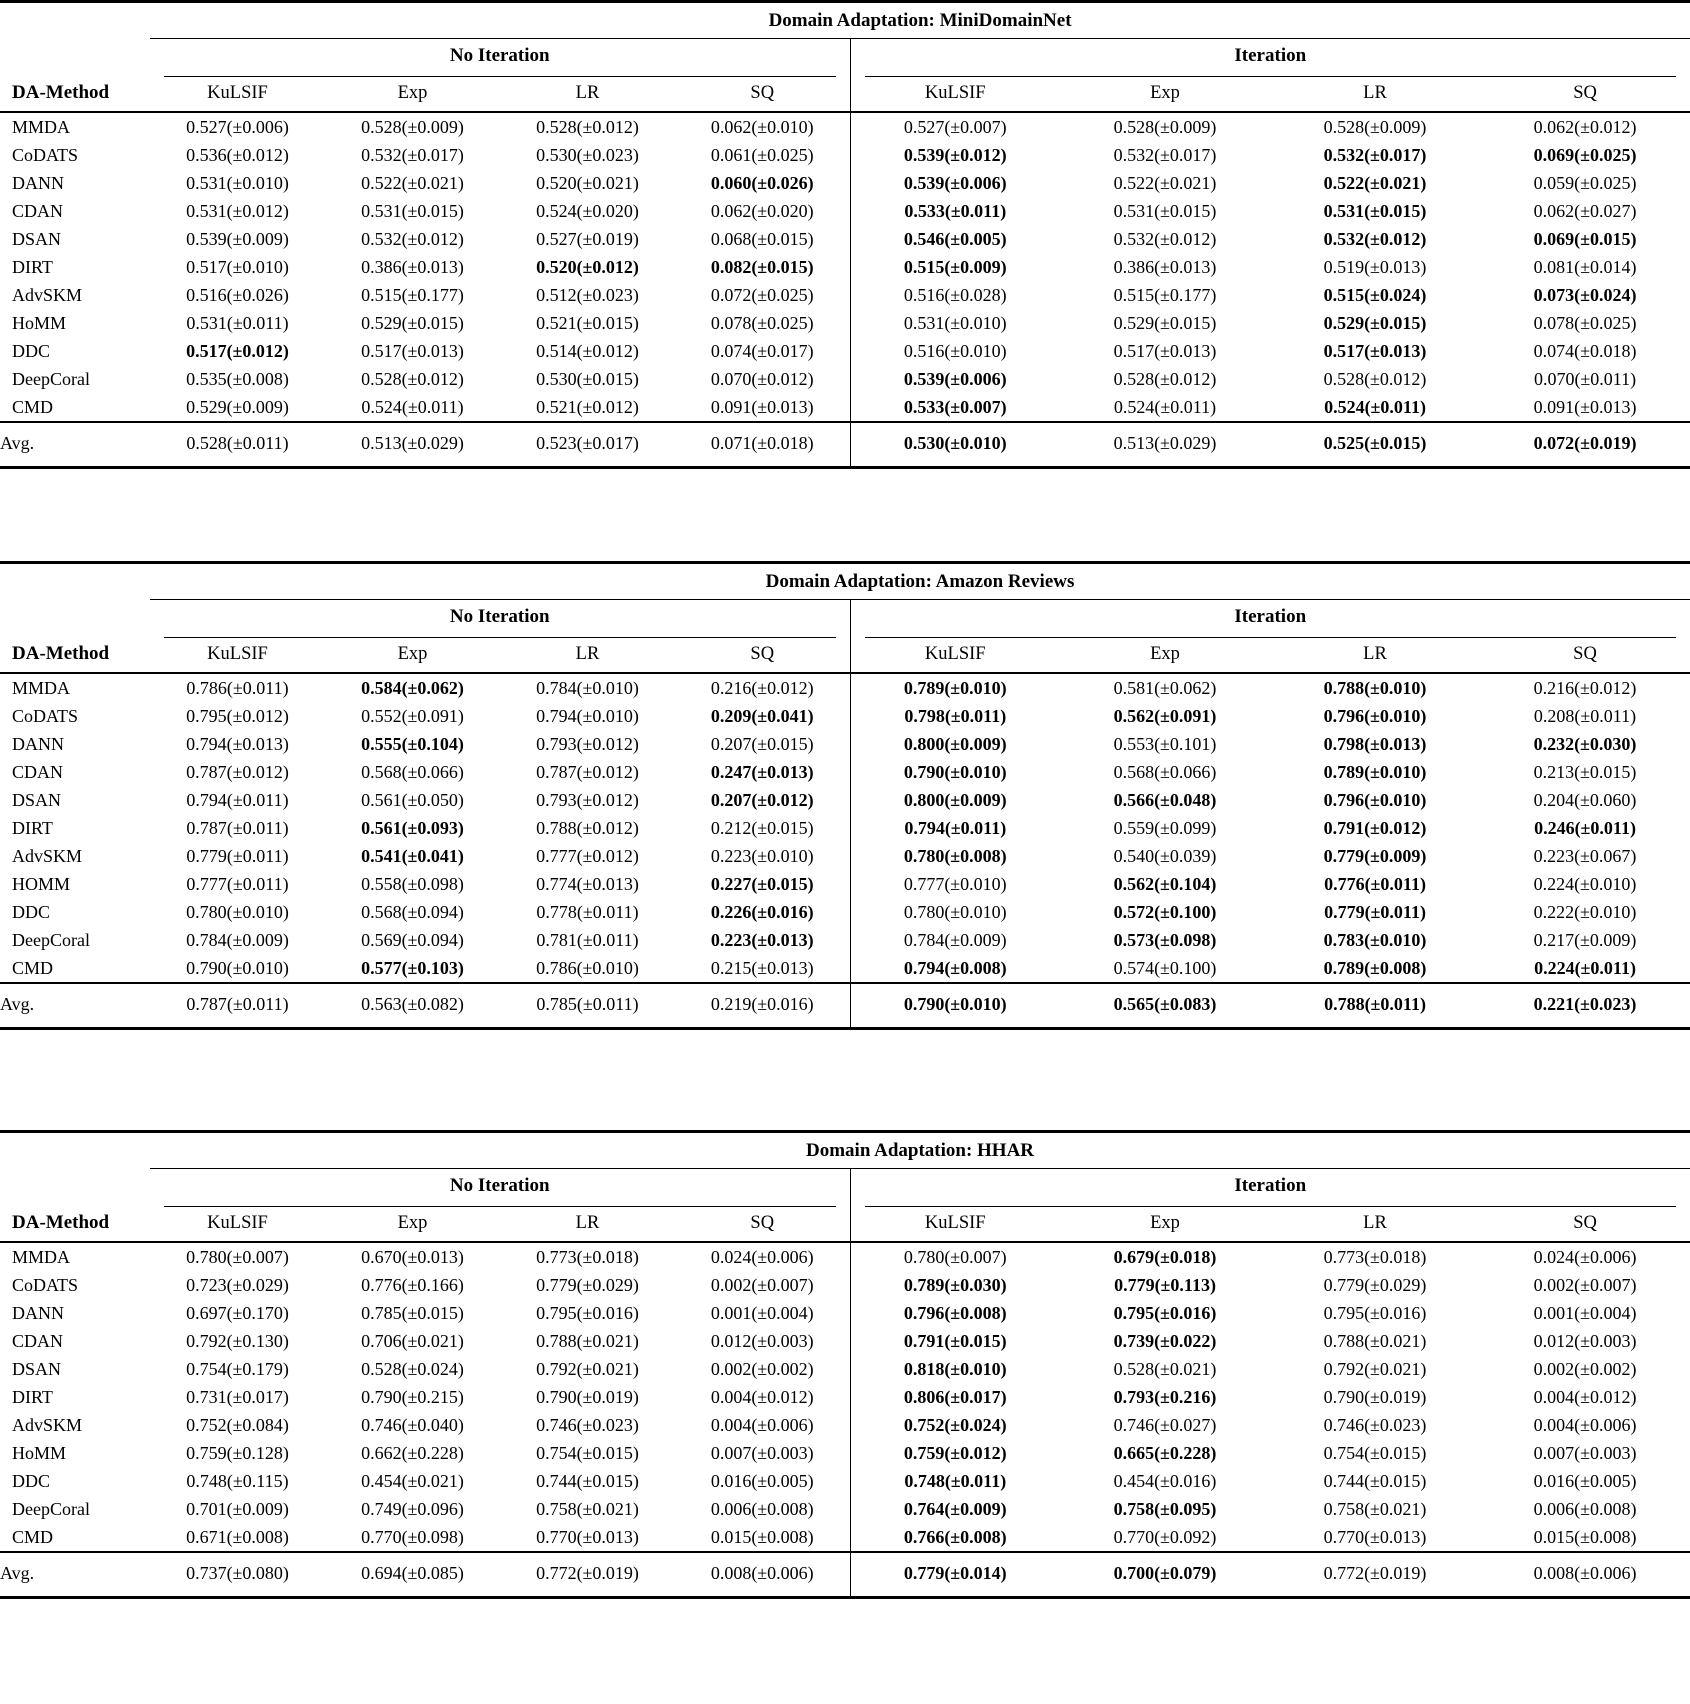  What do you see at coordinates (954, 912) in the screenshot?
I see `value-cell: 0.780(±0.010)` at bounding box center [954, 912].